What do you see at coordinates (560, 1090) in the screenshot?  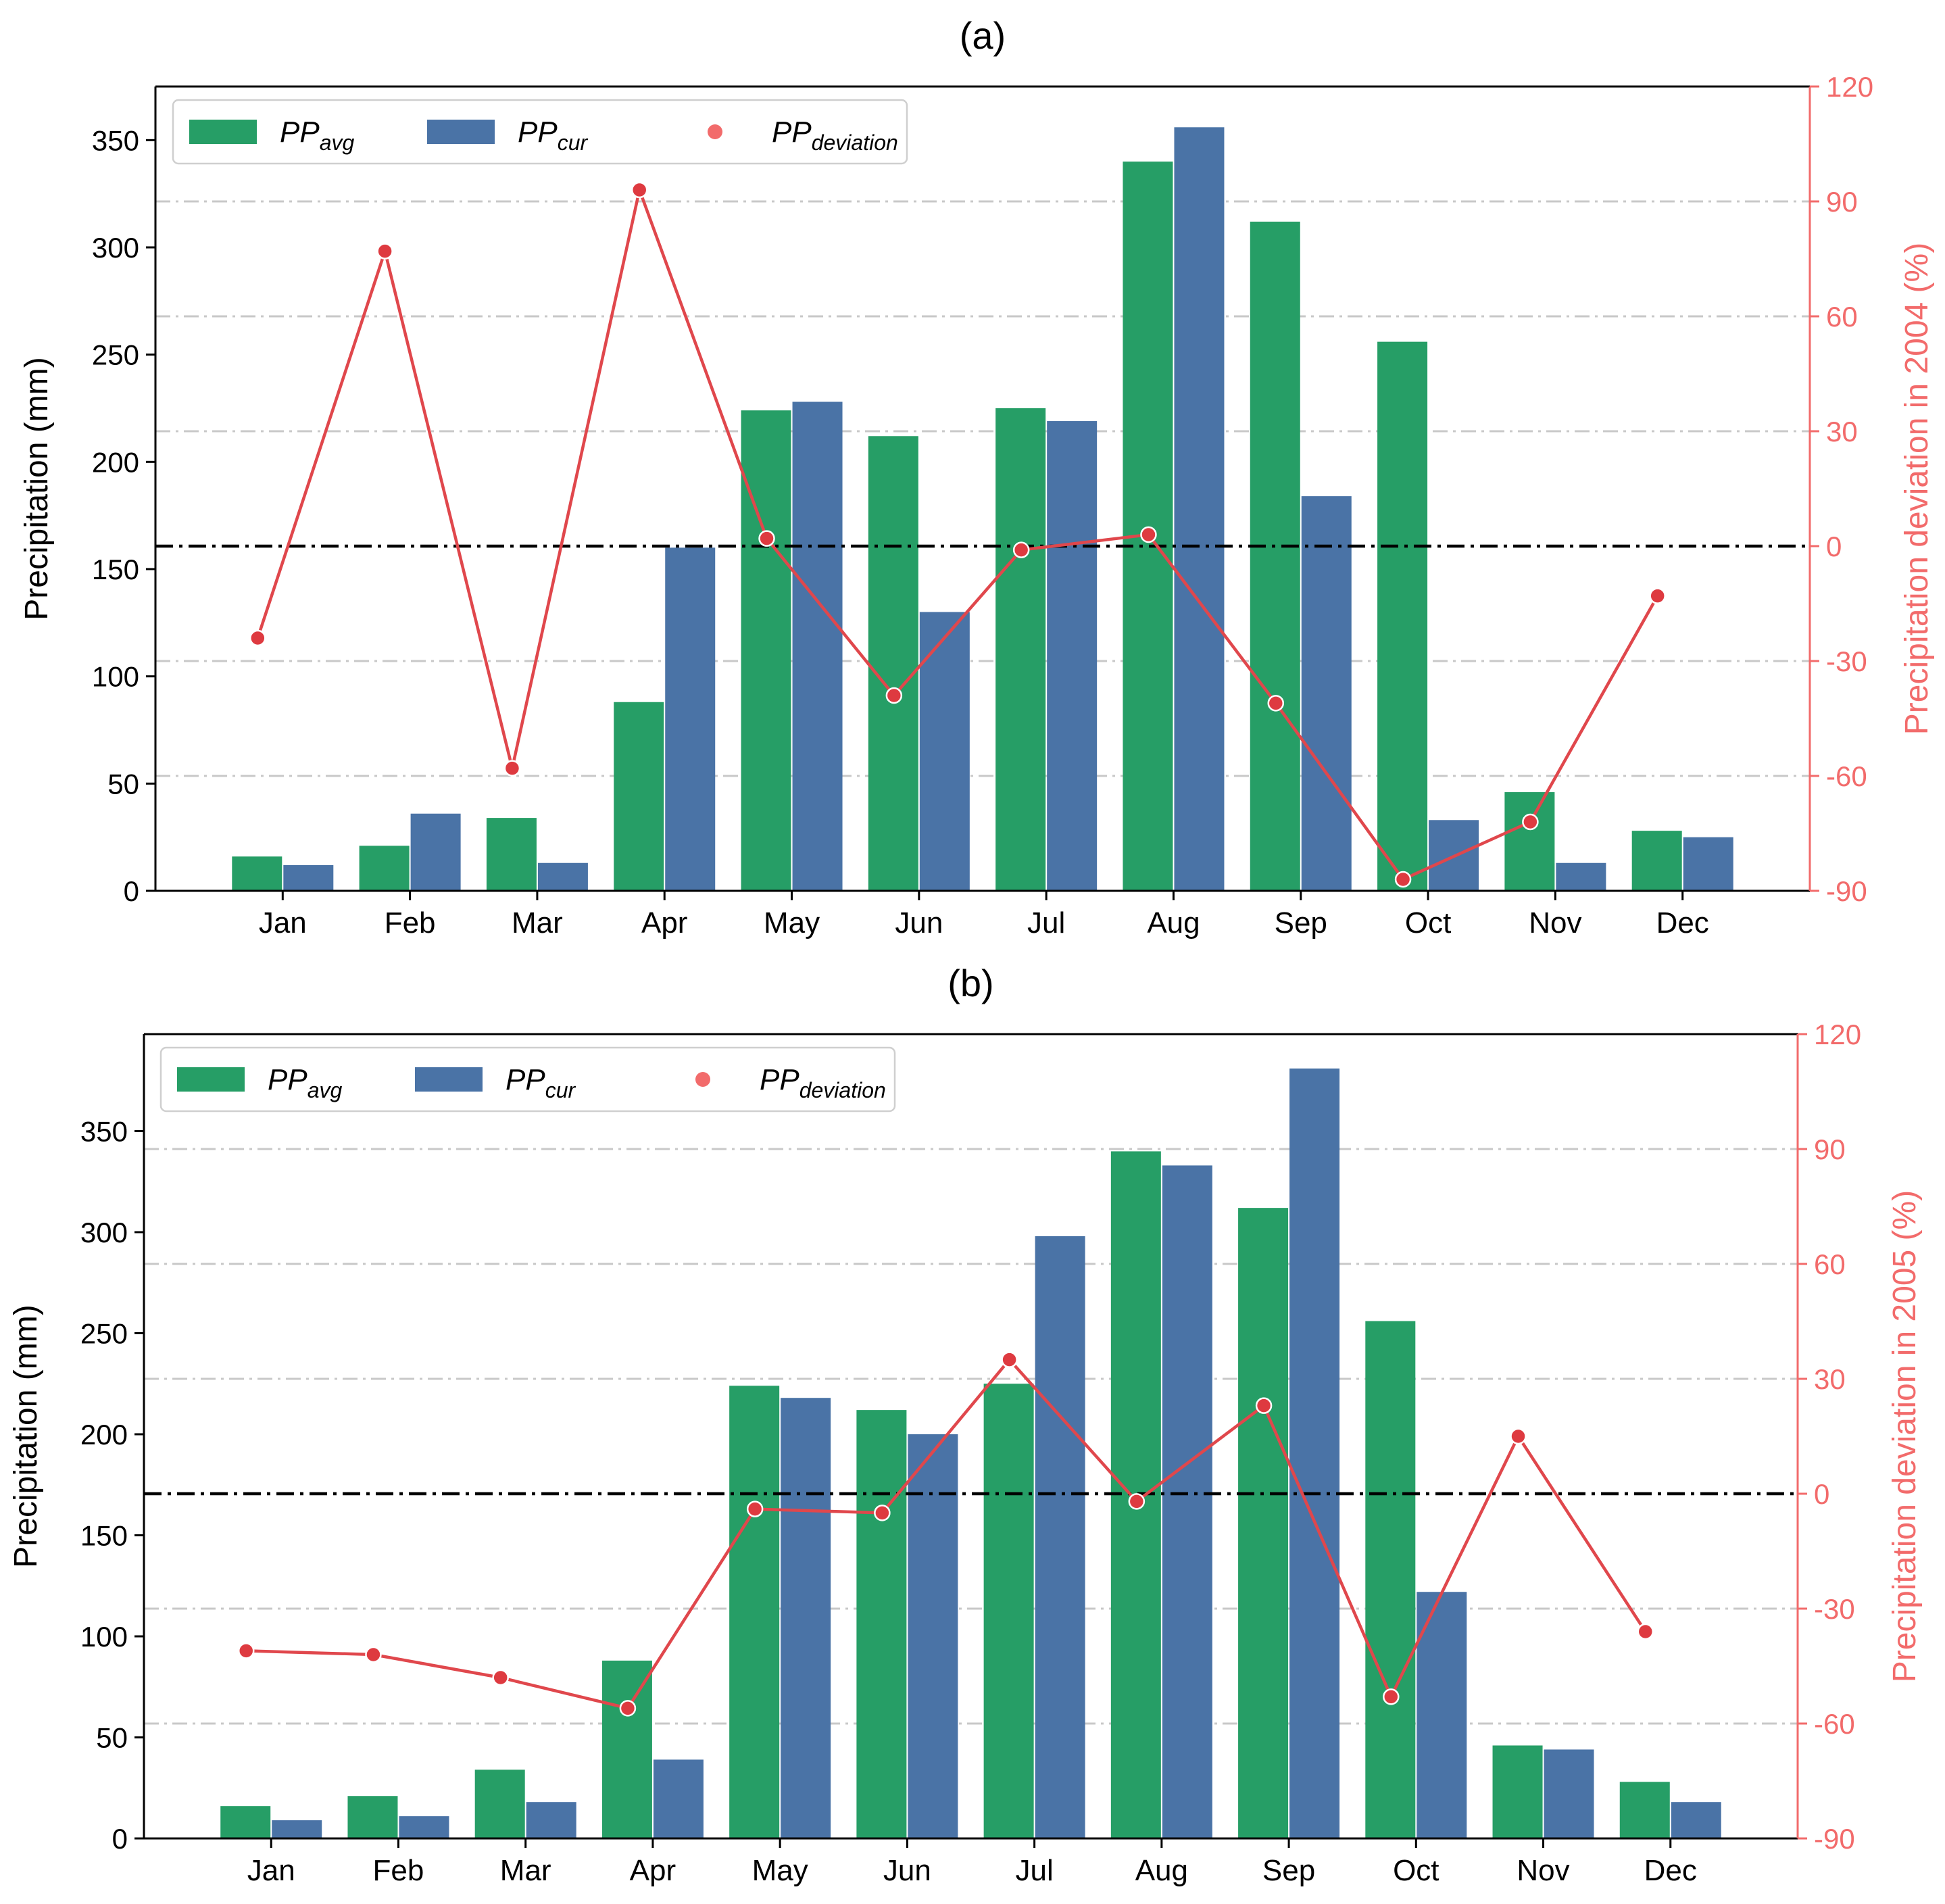 I see `legend-label-sub: cur` at bounding box center [560, 1090].